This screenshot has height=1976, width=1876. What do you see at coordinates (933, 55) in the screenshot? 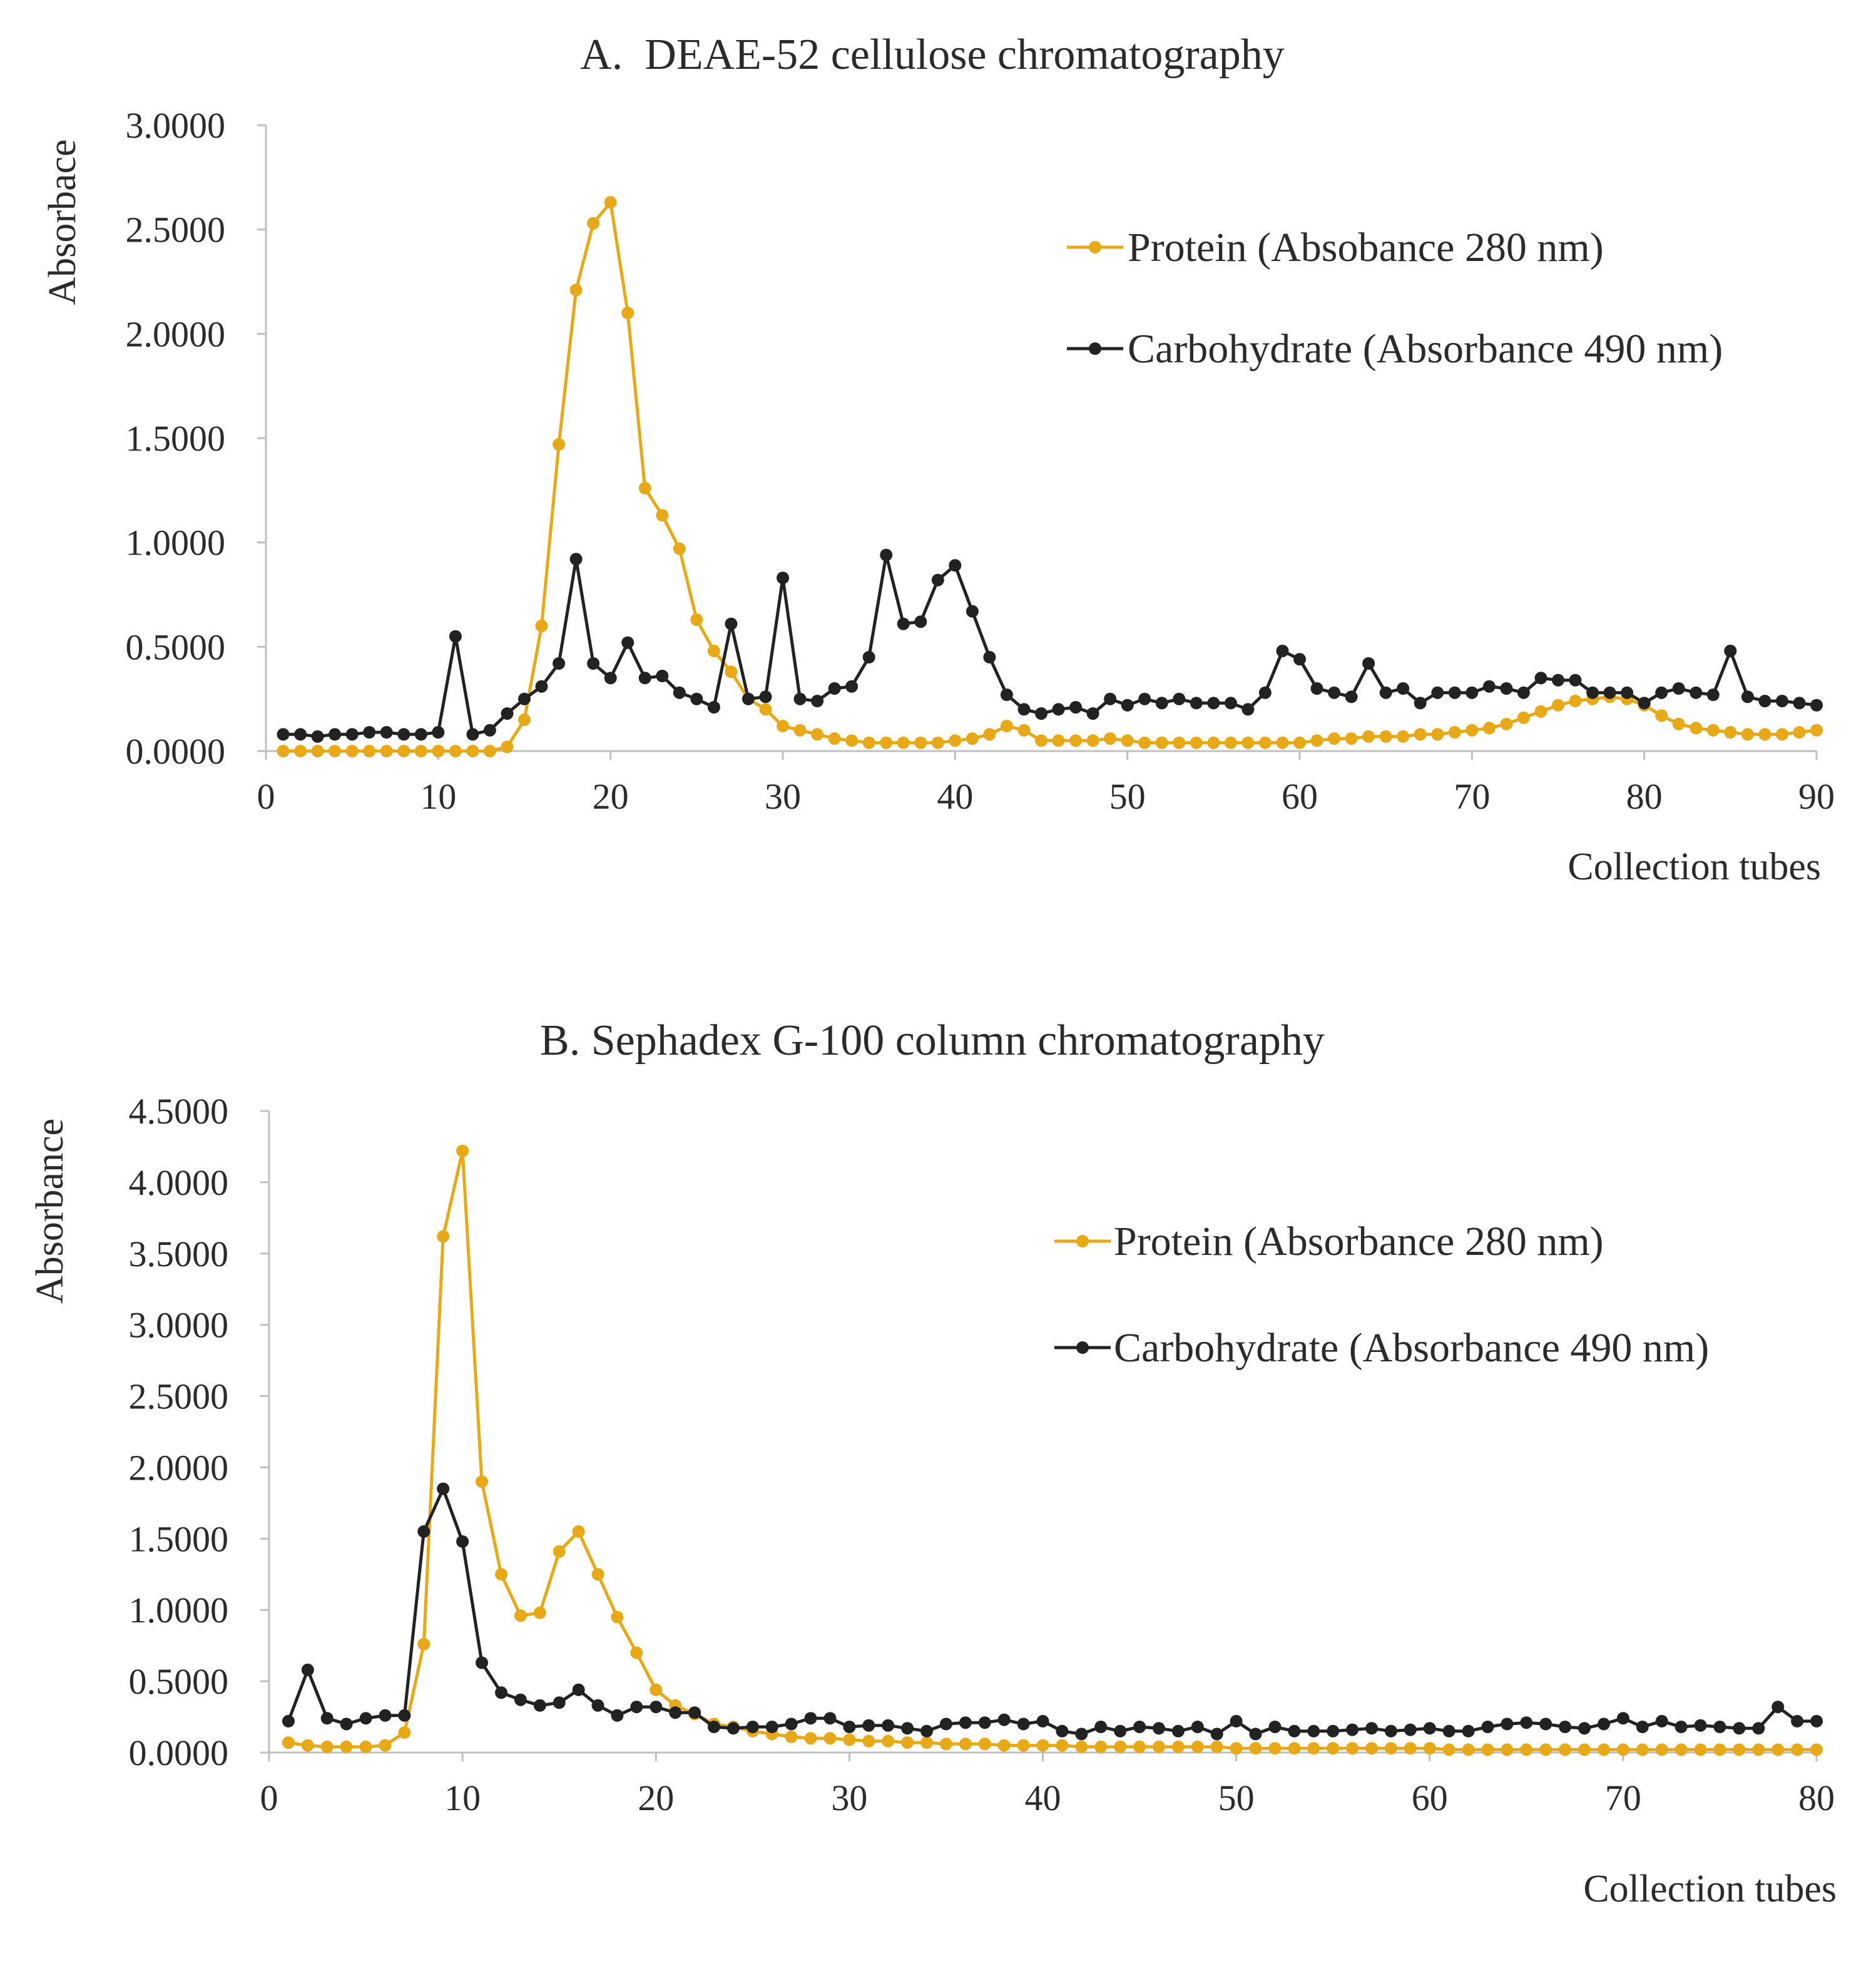
I see `chart-title: A. DEAE-52 cellulose chromatography` at bounding box center [933, 55].